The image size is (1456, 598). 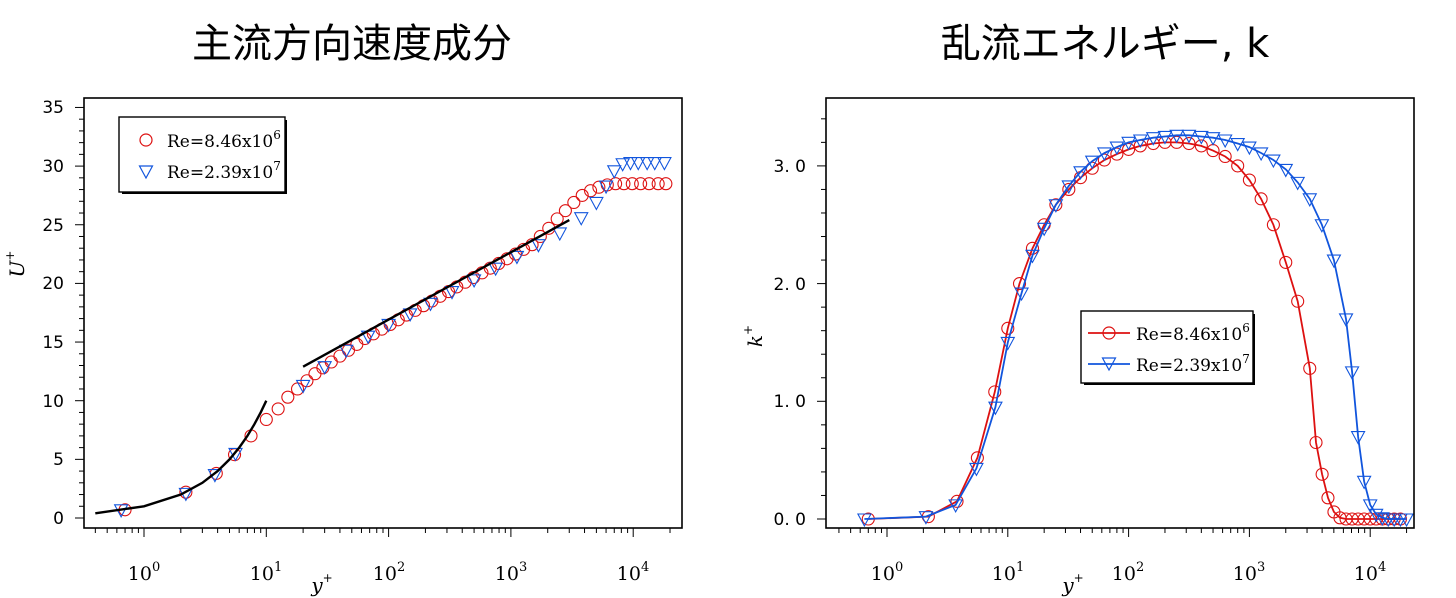 What do you see at coordinates (633, 572) in the screenshot?
I see `left-xtick-label: 10⁴` at bounding box center [633, 572].